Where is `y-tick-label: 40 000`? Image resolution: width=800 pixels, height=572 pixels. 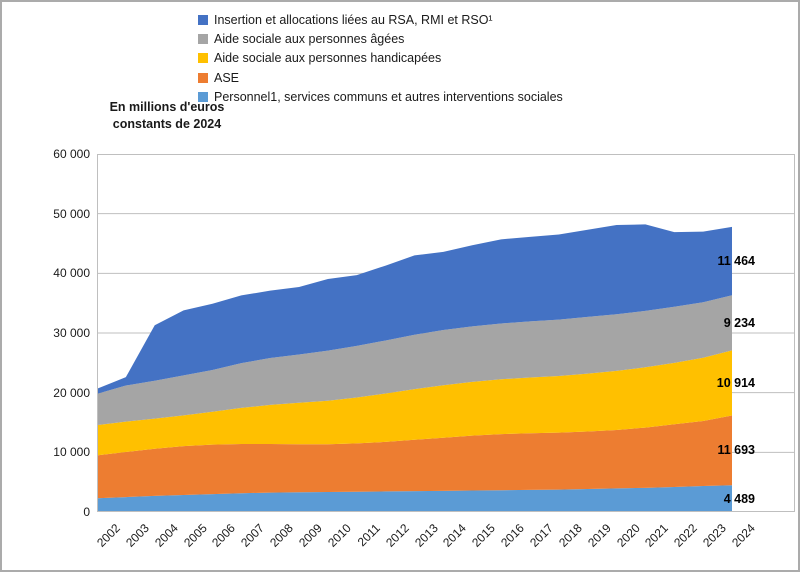
y-tick-label: 40 000 is located at coordinates (71, 273).